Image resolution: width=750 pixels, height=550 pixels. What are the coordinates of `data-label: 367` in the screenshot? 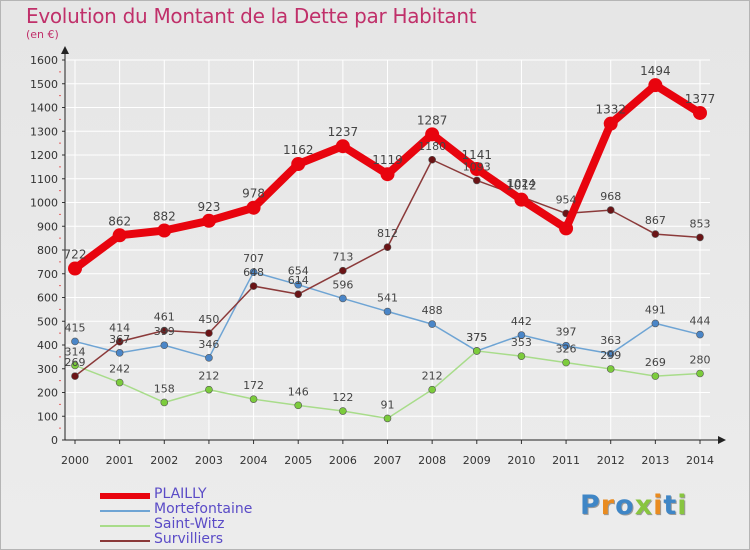 It's located at (119, 339).